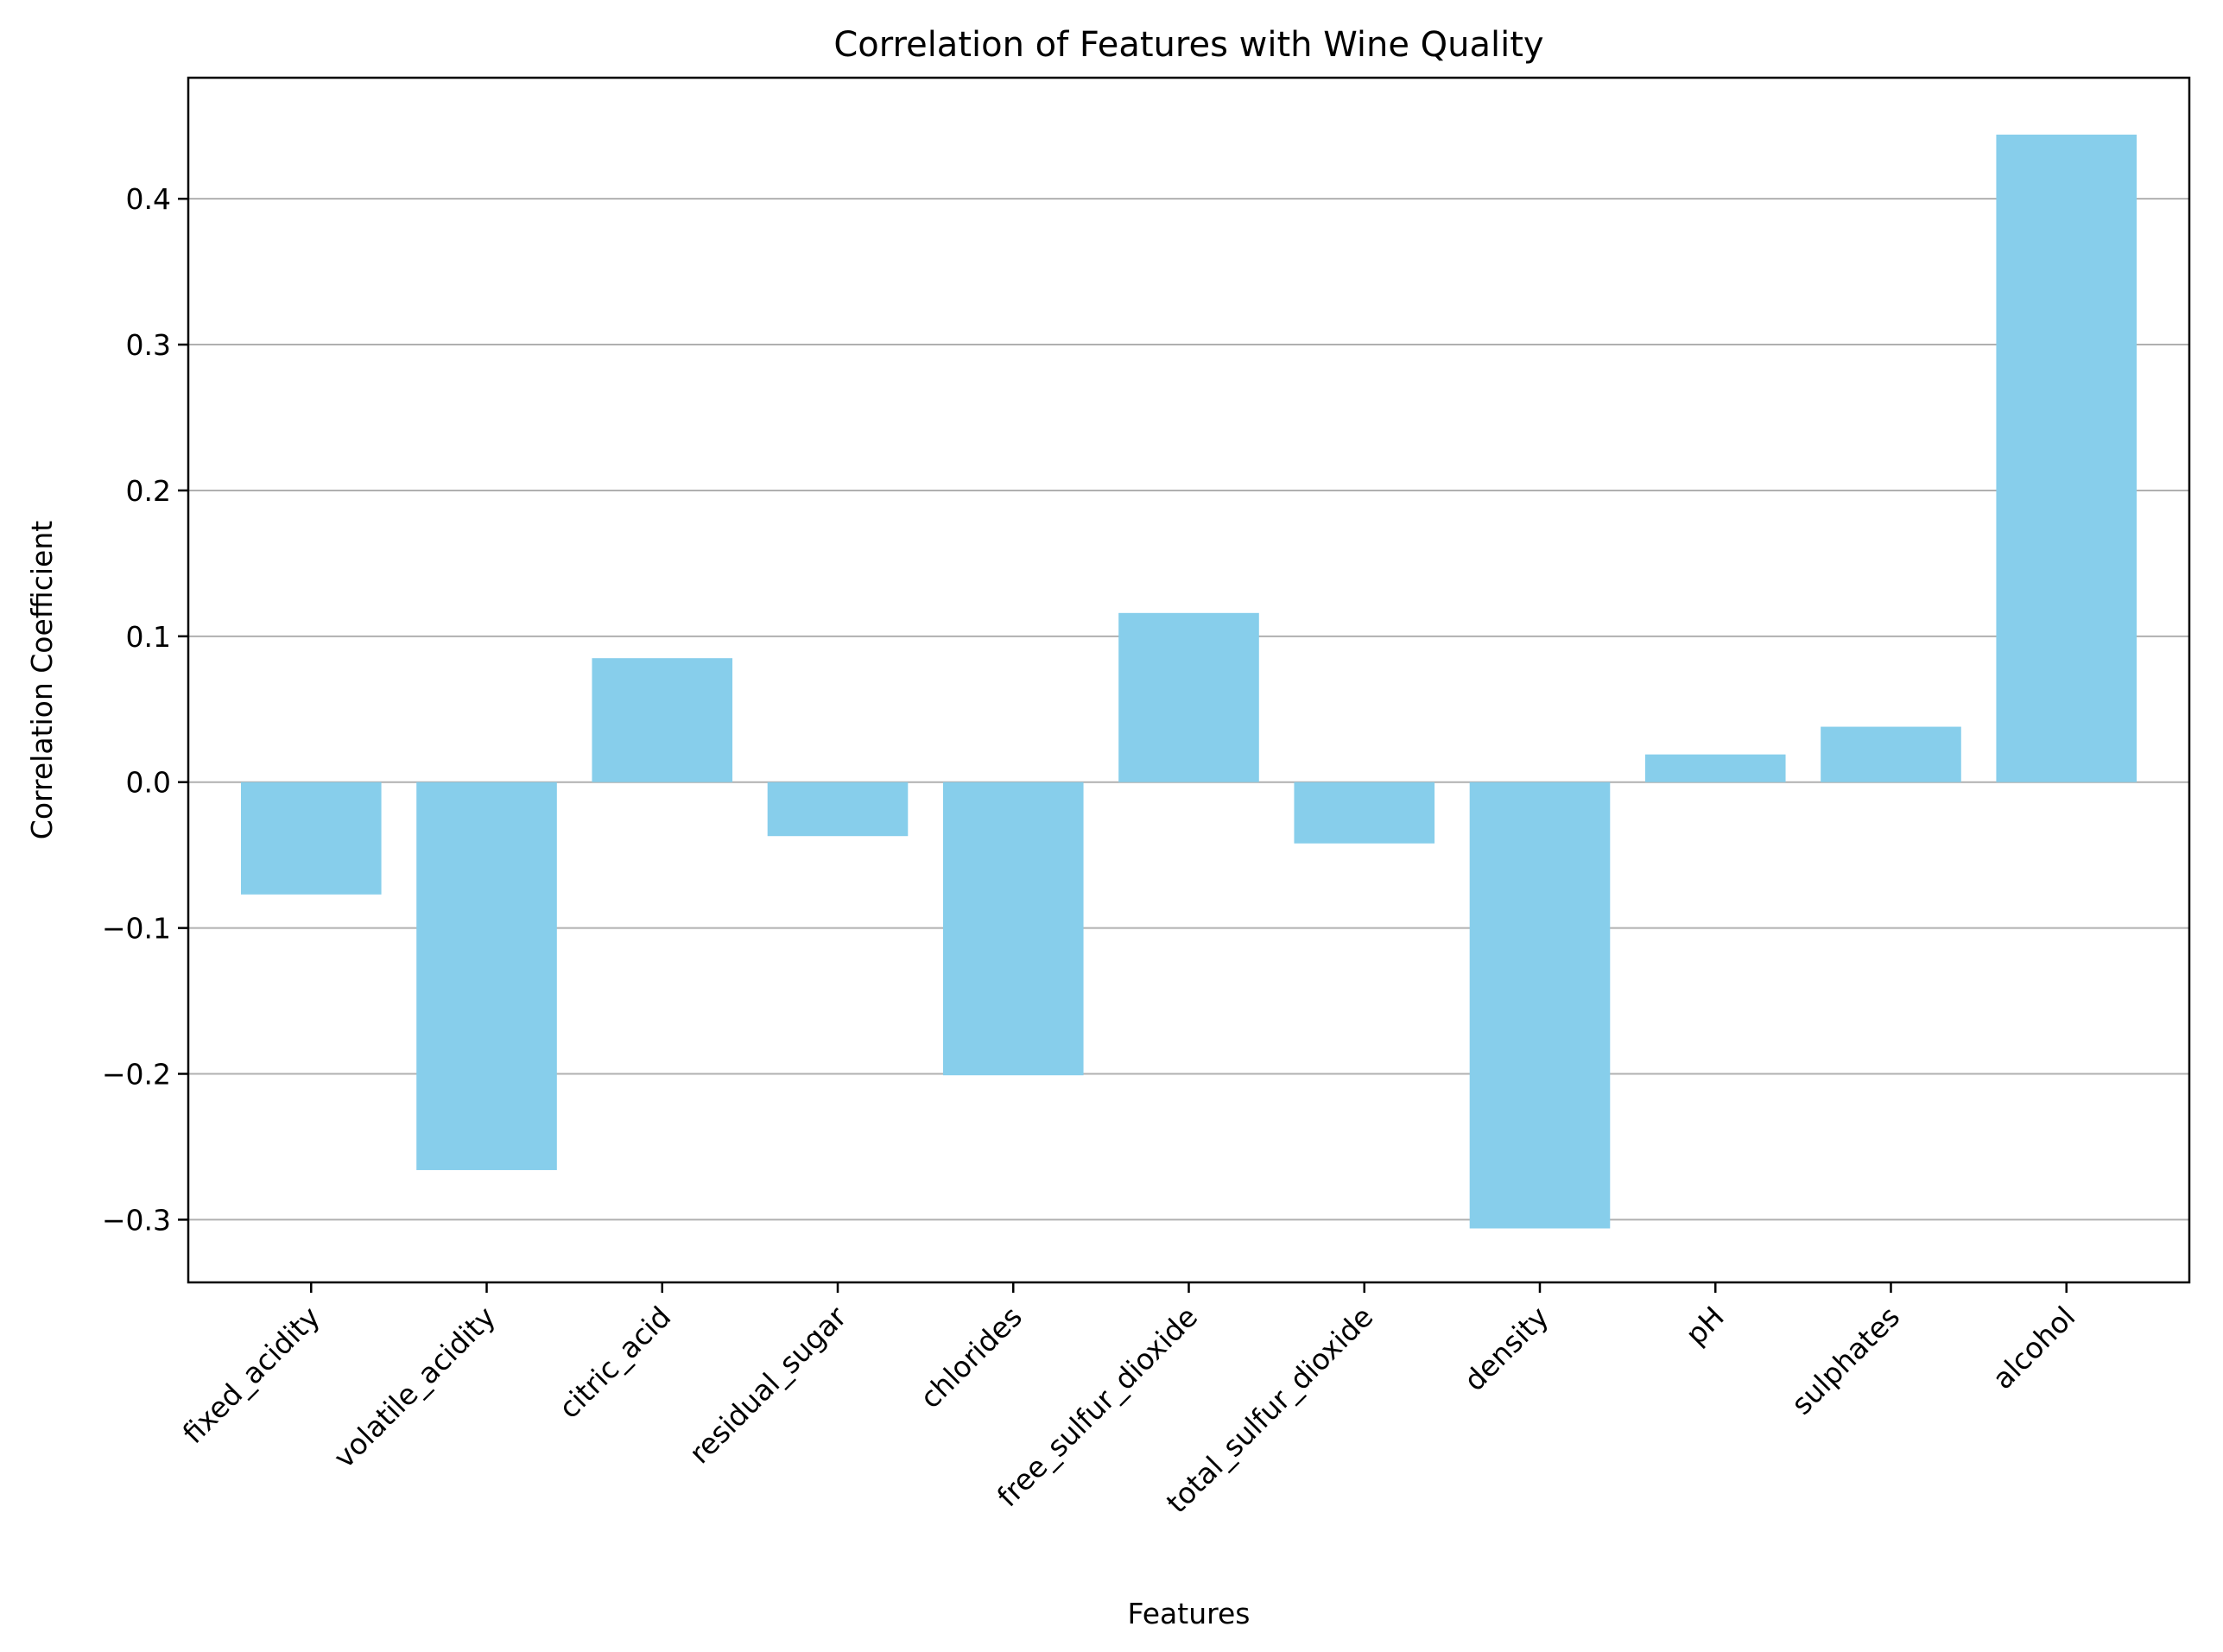 The width and height of the screenshot is (2223, 1652). Describe the element at coordinates (42, 680) in the screenshot. I see `y-axis-label: Correlation Coefficient` at that location.